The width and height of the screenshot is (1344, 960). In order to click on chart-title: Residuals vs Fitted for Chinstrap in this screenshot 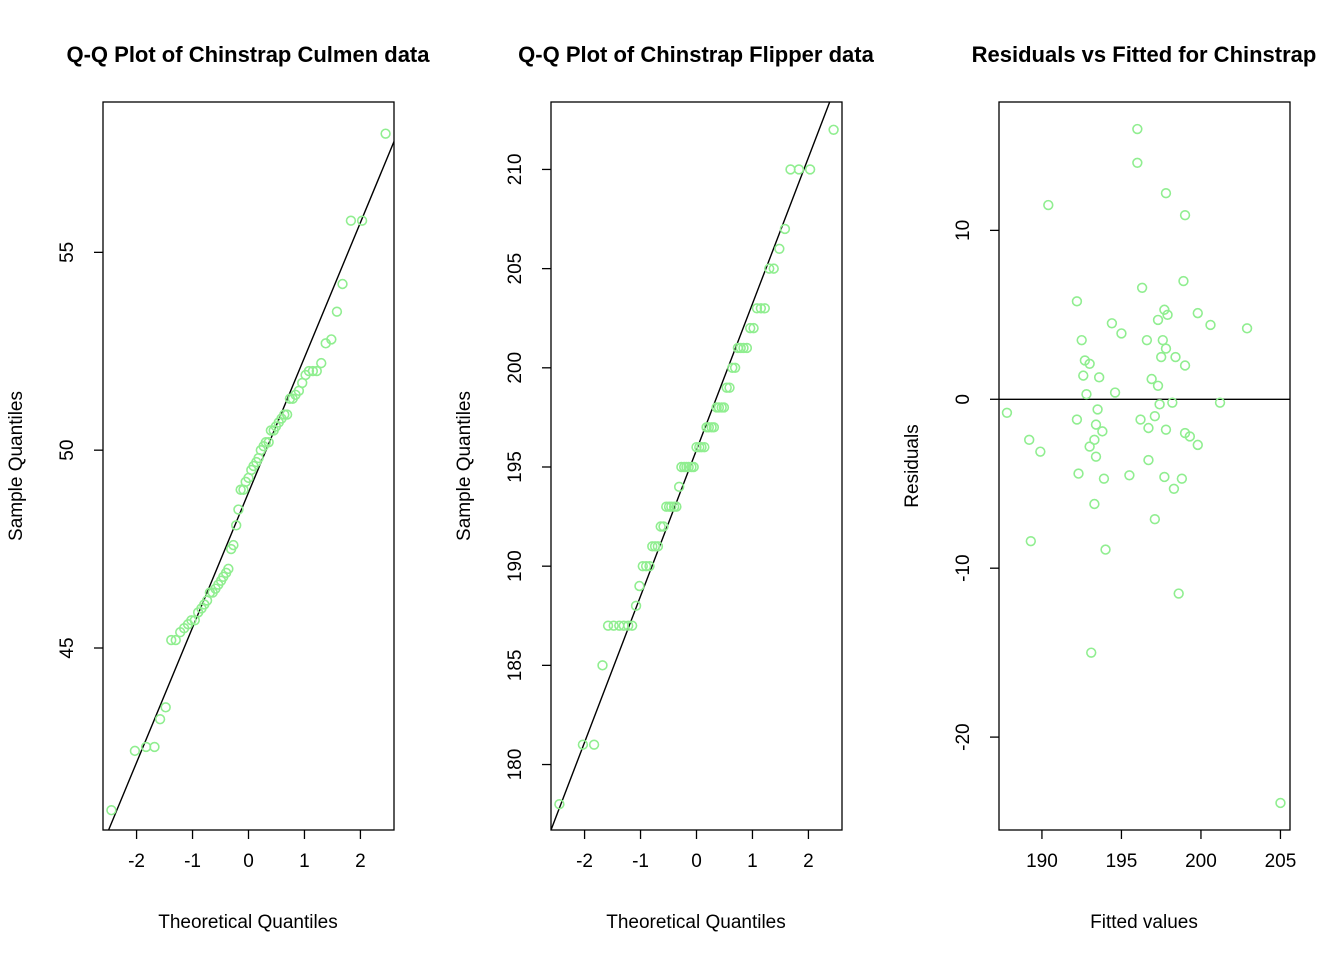, I will do `click(1144, 54)`.